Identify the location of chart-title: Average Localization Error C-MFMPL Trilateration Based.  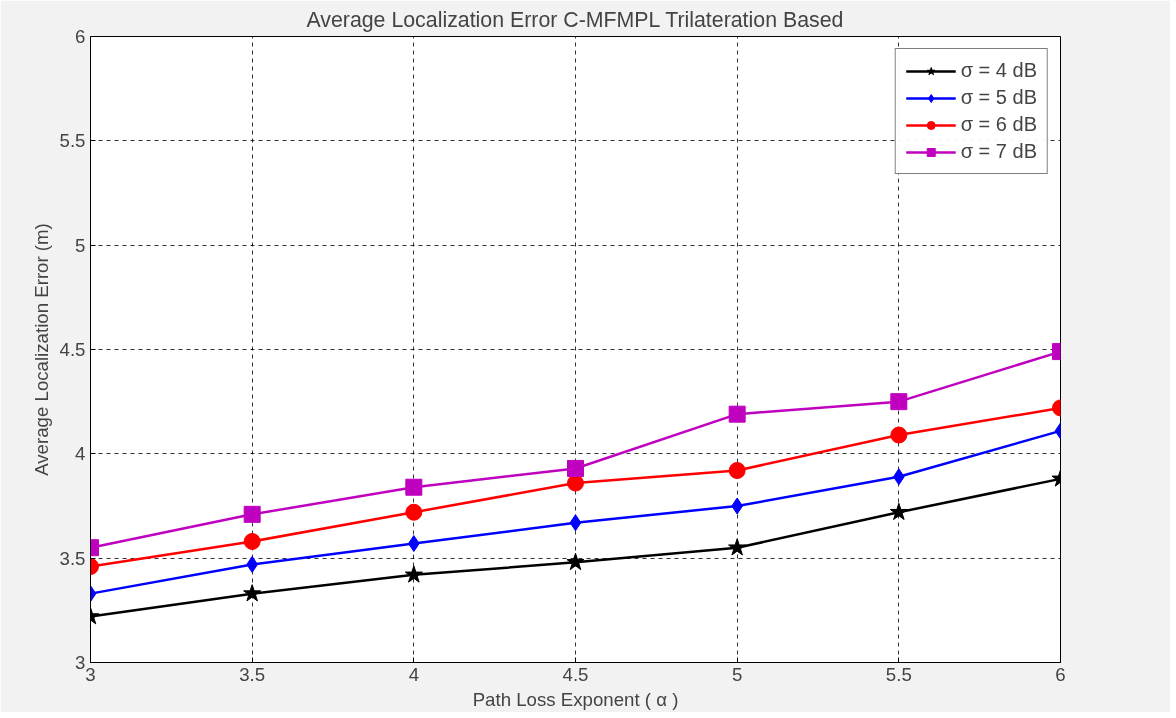
(575, 19).